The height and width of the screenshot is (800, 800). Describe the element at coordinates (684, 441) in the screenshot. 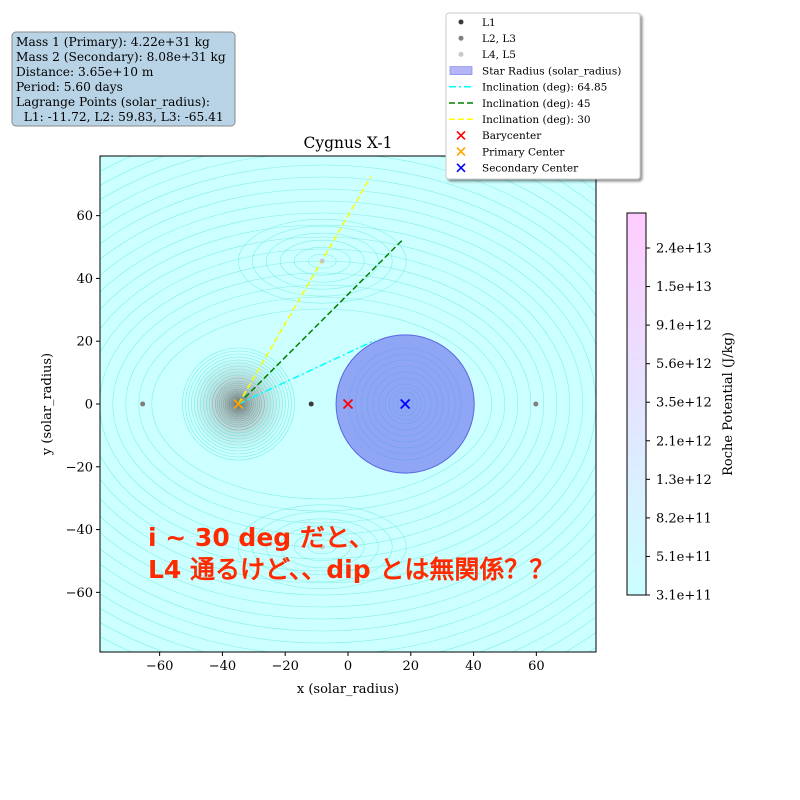

I see `colorbar-tick-label: 2.1e+12` at that location.